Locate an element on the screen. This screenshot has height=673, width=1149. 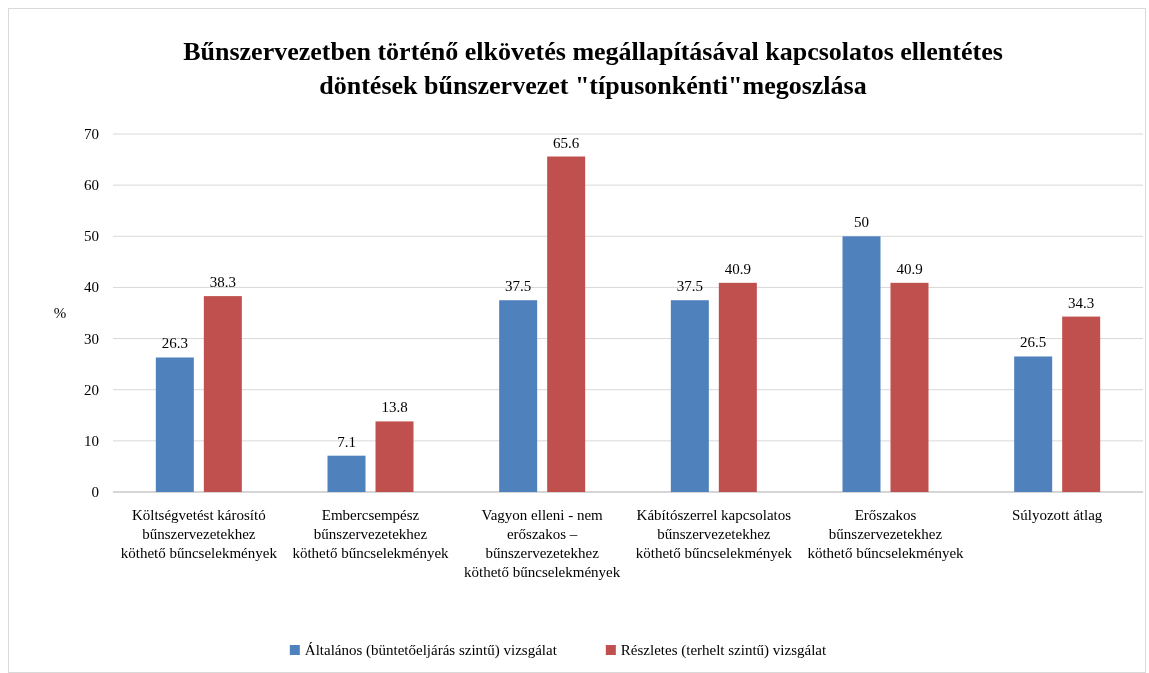
y-tick-label: 40 is located at coordinates (91, 287).